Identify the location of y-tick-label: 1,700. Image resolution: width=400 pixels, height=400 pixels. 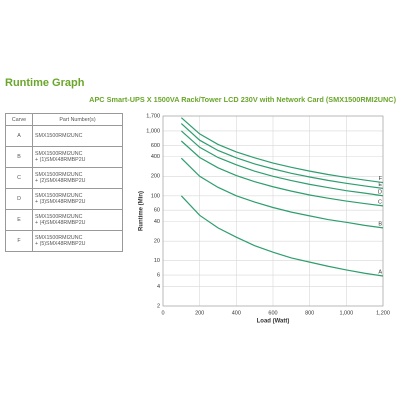
(153, 116).